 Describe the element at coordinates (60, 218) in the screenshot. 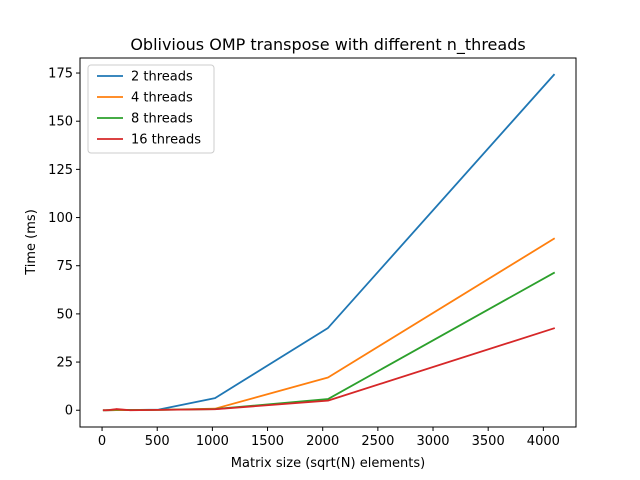

I see `y-tick-label: 100` at that location.